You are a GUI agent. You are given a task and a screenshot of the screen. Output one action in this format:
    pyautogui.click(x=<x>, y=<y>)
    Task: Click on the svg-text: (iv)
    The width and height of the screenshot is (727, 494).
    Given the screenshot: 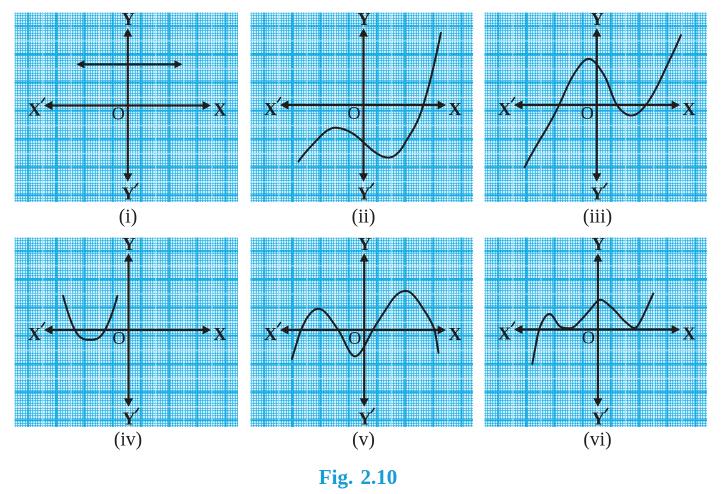 What is the action you would take?
    pyautogui.click(x=128, y=440)
    